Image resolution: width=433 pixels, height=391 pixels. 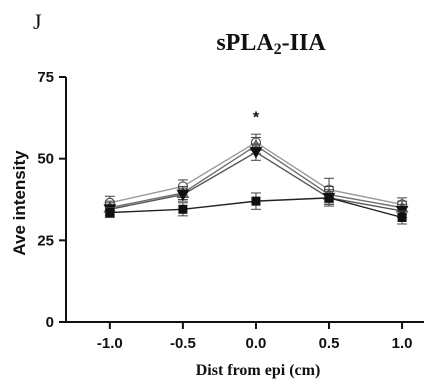 I want to click on y-tick-label: 50, so click(x=45, y=159).